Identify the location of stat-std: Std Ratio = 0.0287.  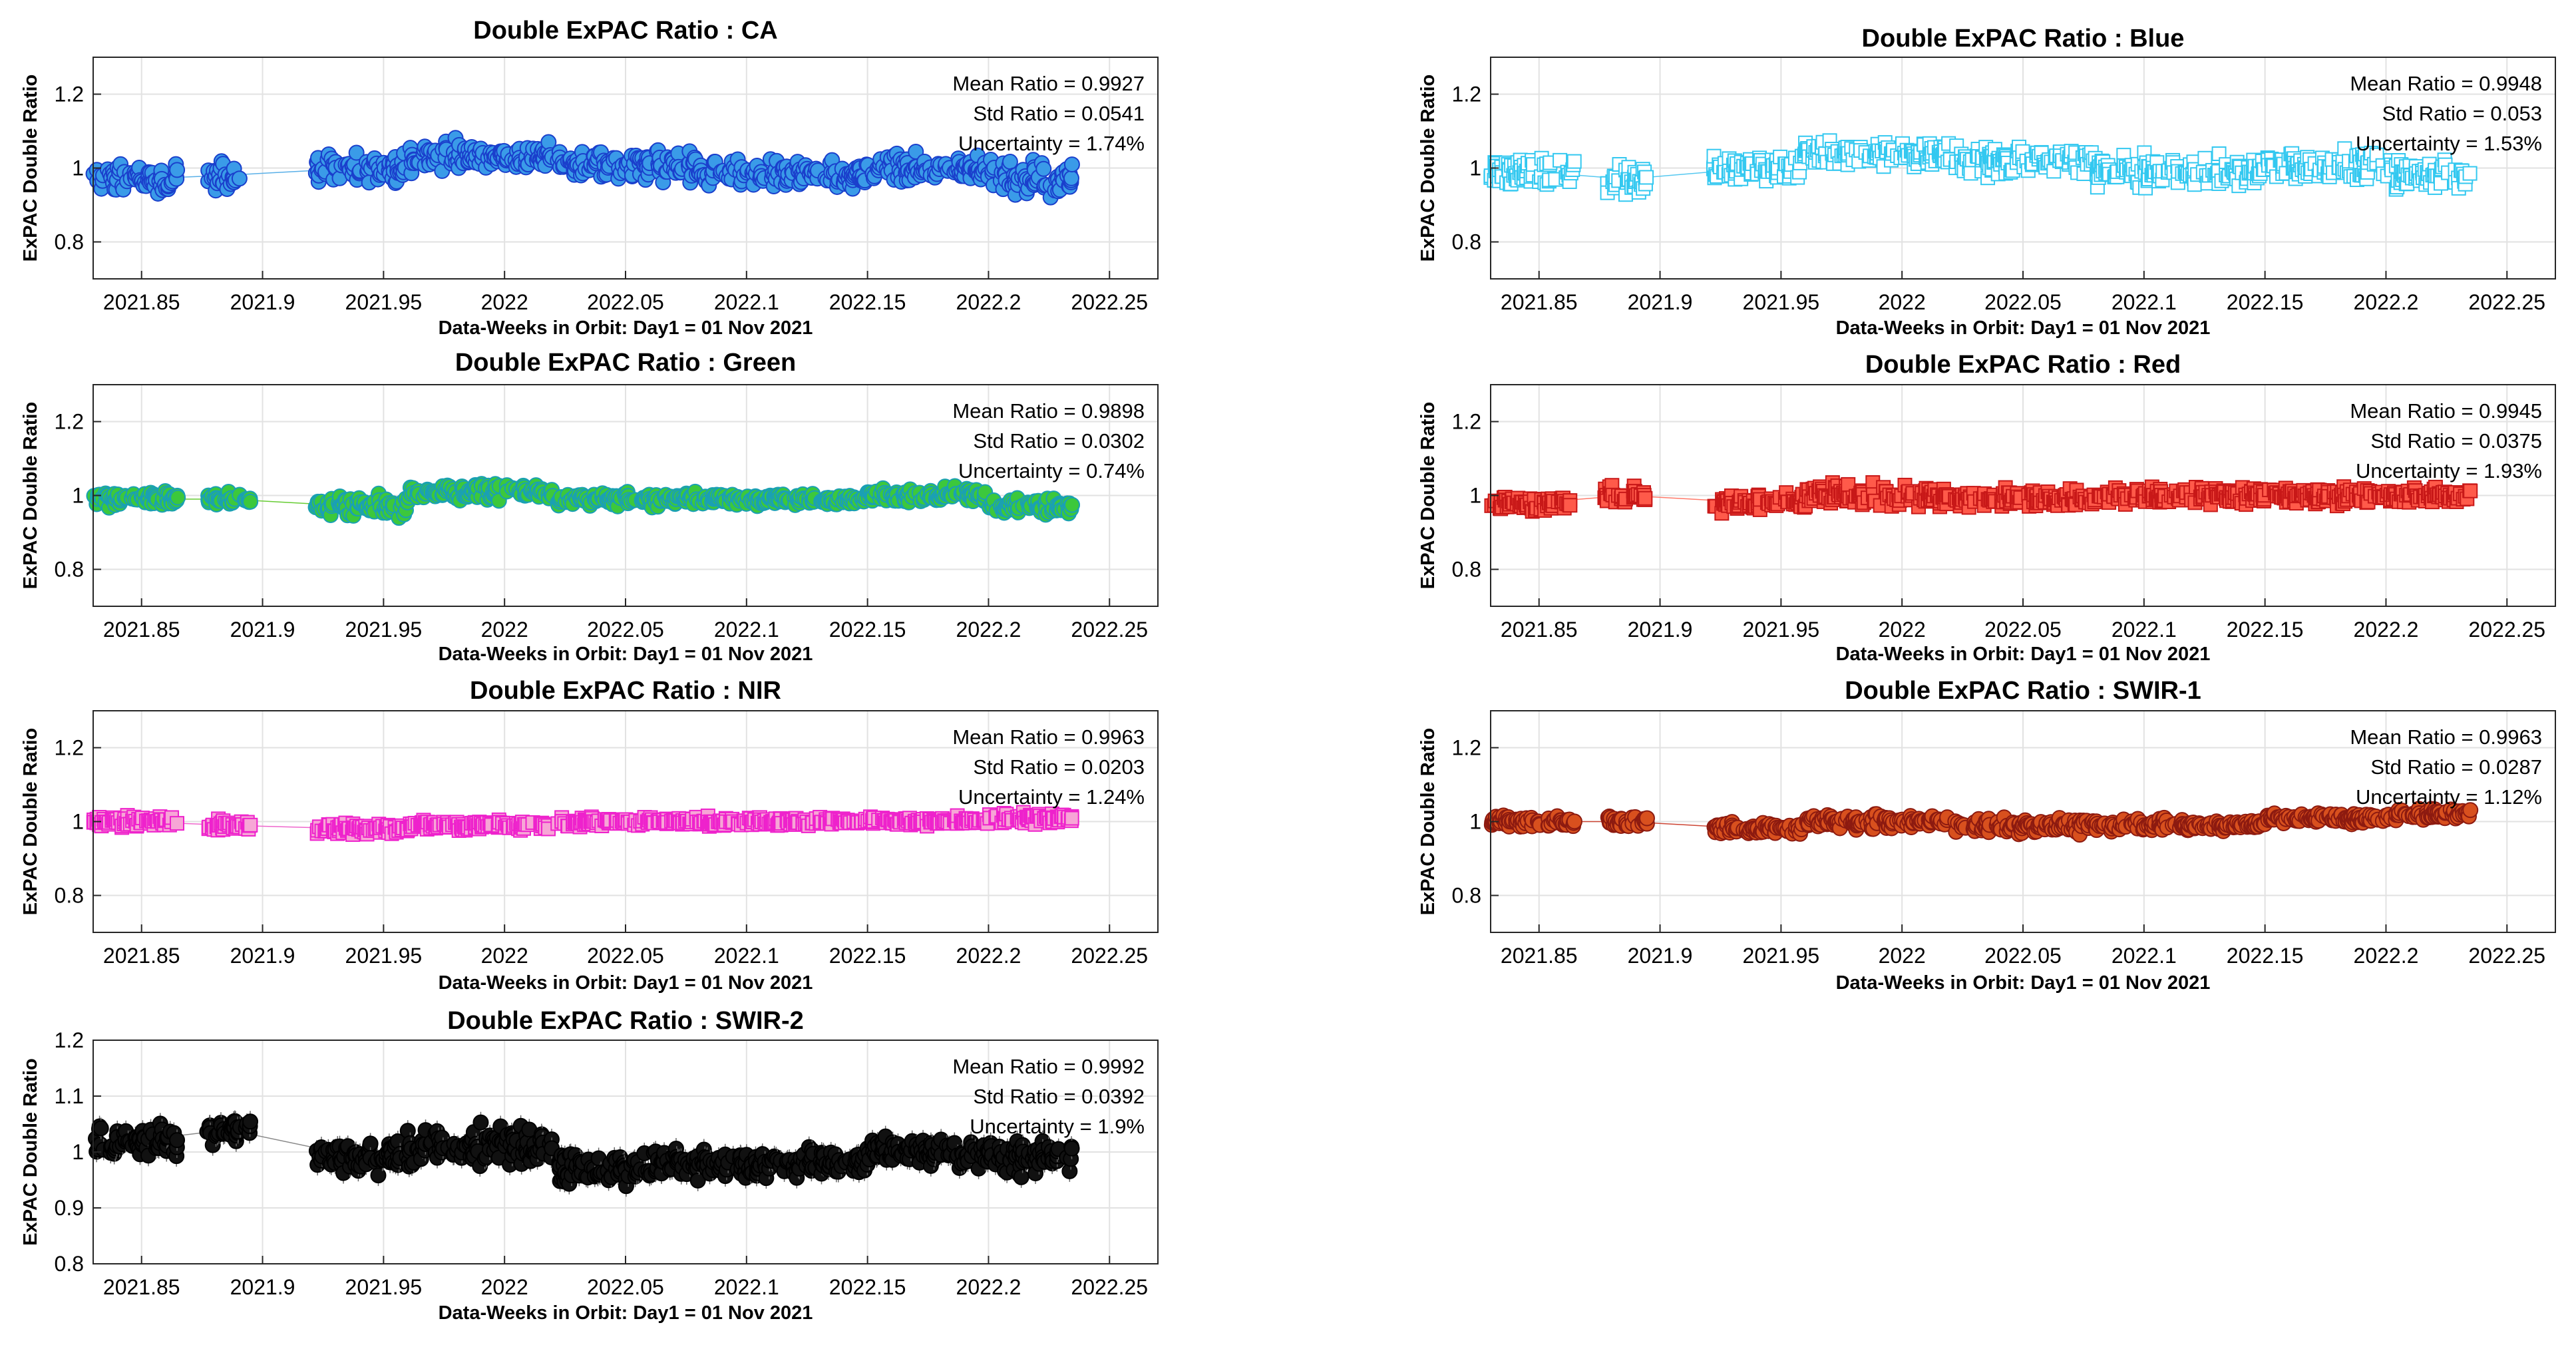
(2456, 767).